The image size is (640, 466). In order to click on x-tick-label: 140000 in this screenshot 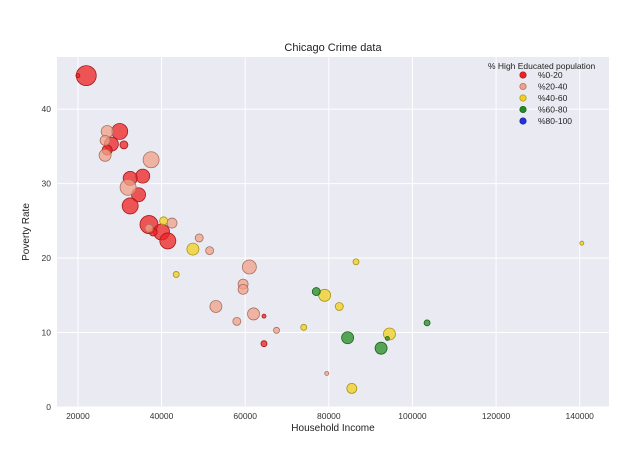, I will do `click(580, 416)`.